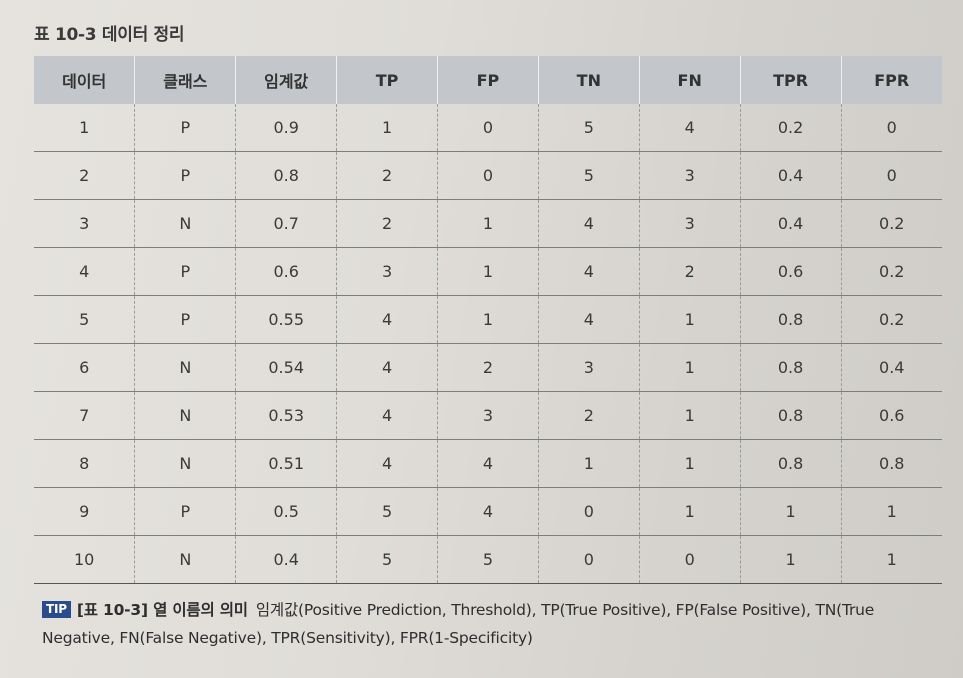 Image resolution: width=963 pixels, height=678 pixels. I want to click on header-cell-threshold: 임계값, so click(286, 80).